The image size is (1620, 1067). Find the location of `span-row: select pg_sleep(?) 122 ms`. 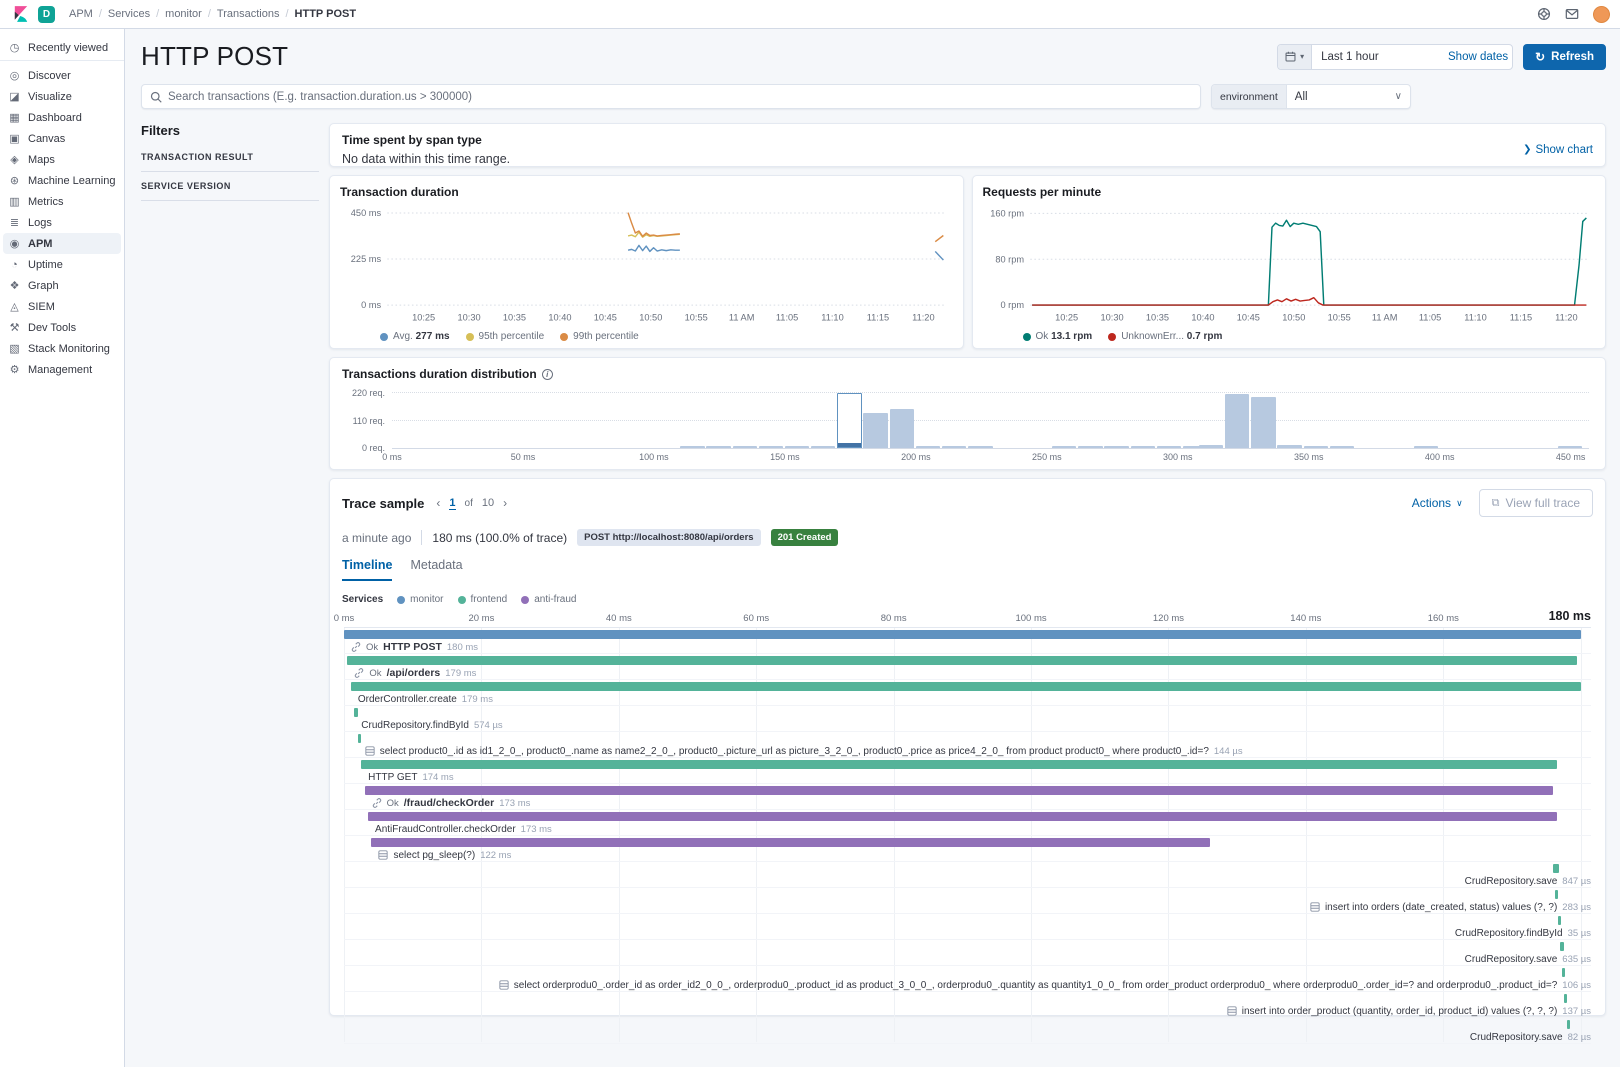

span-row: select pg_sleep(?) 122 ms is located at coordinates (967, 849).